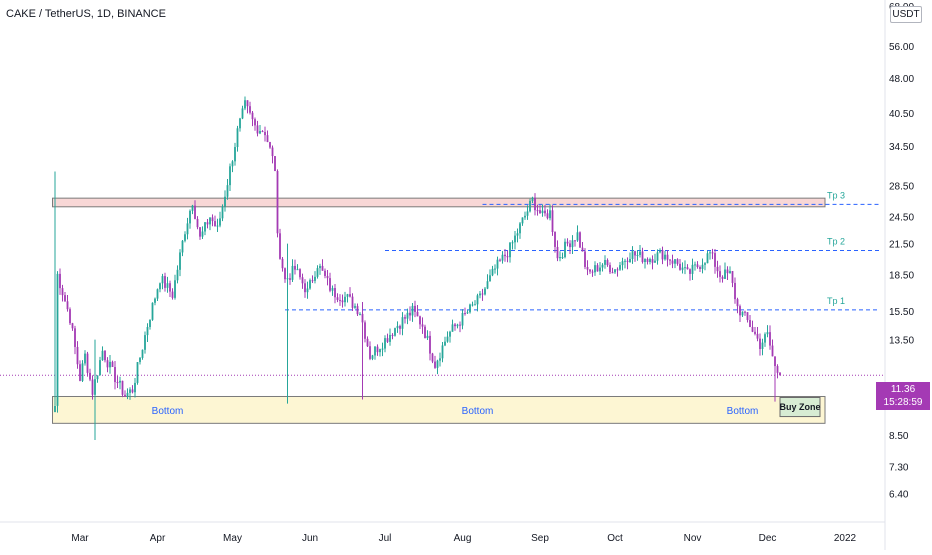 This screenshot has height=555, width=932. What do you see at coordinates (158, 538) in the screenshot?
I see `time-tick-label: Apr` at bounding box center [158, 538].